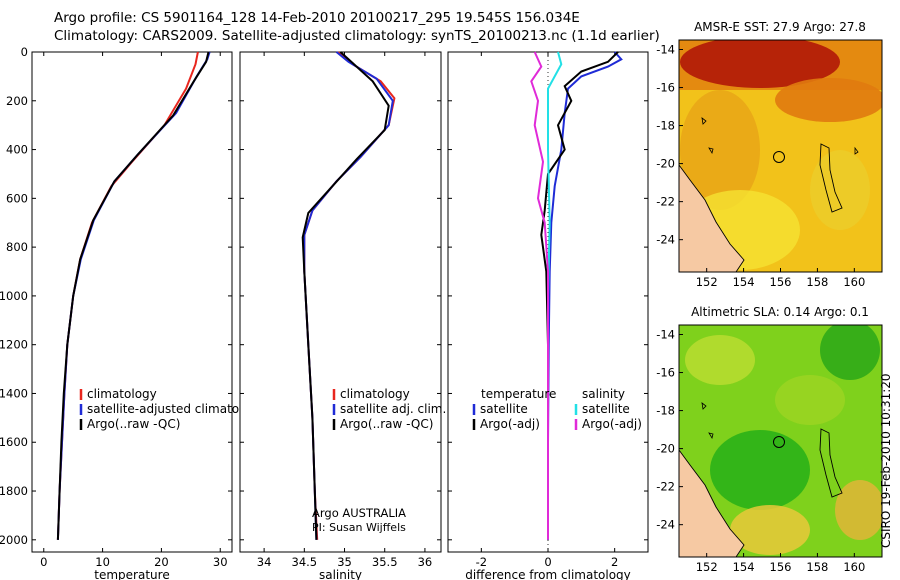  I want to click on sst-map-lat-label: -22, so click(665, 202).